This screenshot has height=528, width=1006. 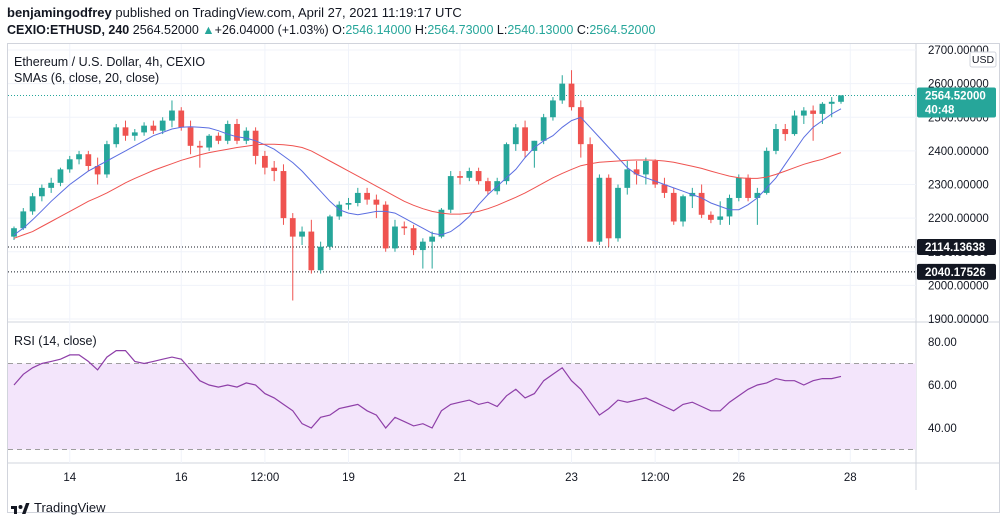 What do you see at coordinates (59, 12) in the screenshot?
I see `author-name: benjamingodfrey` at bounding box center [59, 12].